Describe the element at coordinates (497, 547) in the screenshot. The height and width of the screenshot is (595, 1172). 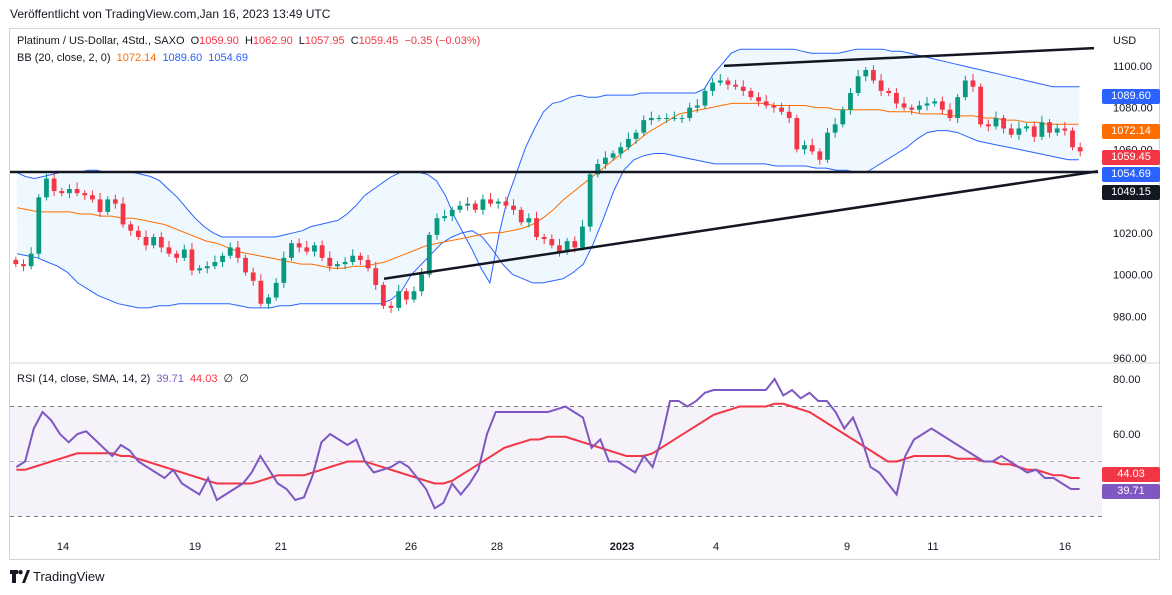
I see `time-tick-label: 28` at that location.